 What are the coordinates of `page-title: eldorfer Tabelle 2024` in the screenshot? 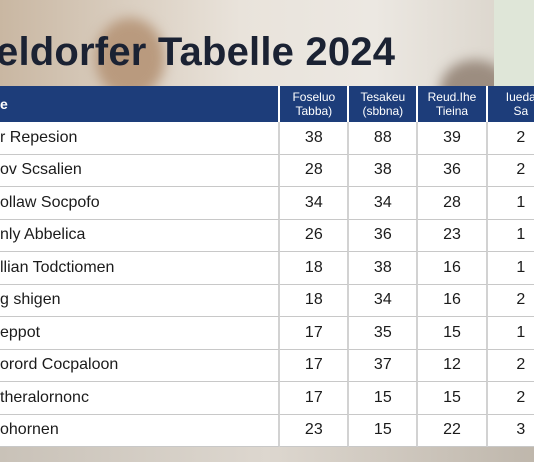 It's located at (198, 52).